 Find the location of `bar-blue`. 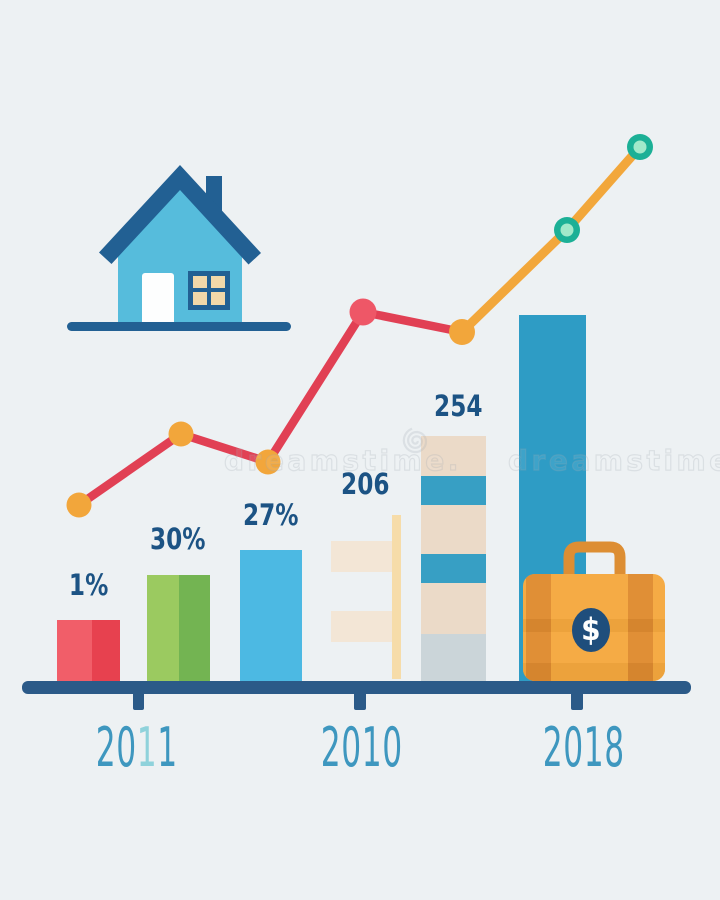

bar-blue is located at coordinates (271, 615).